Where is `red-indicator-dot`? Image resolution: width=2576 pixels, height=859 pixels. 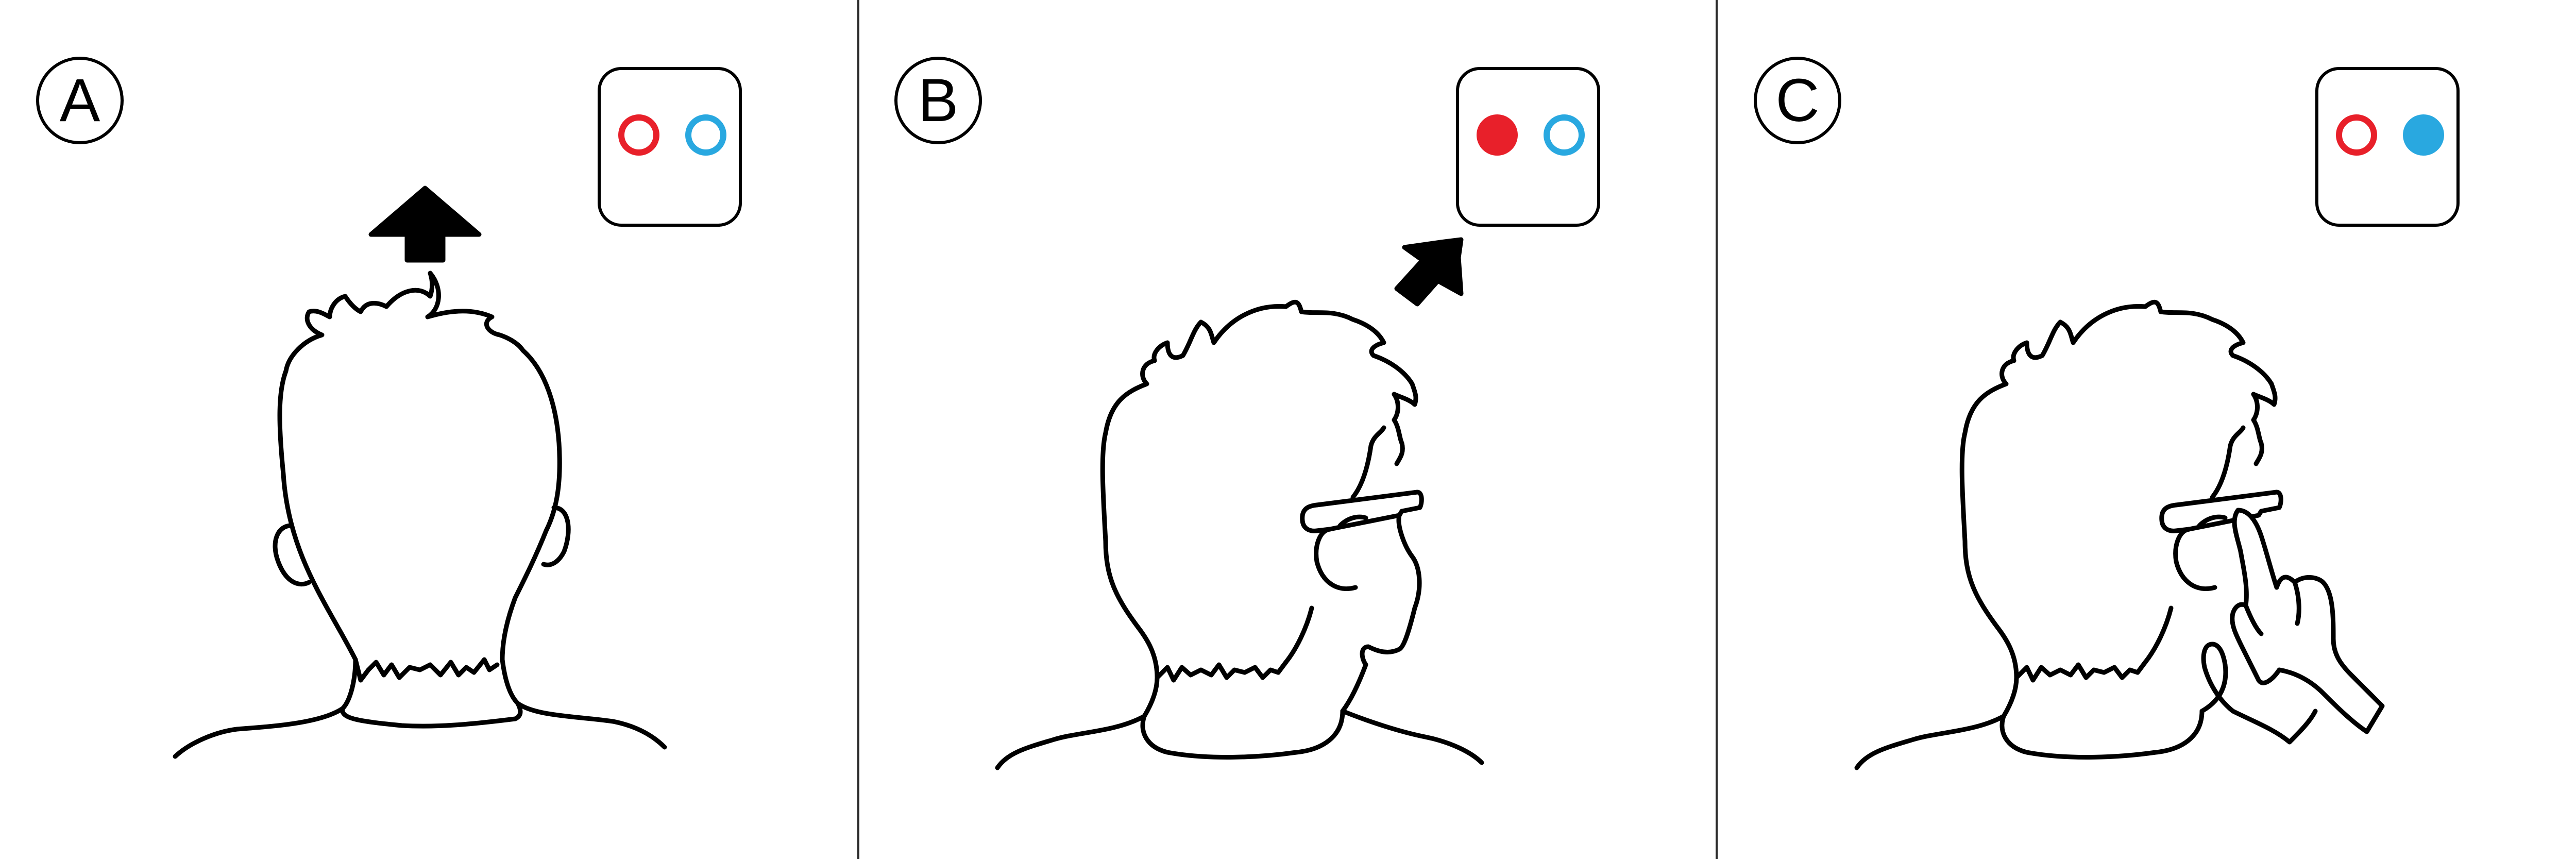 red-indicator-dot is located at coordinates (1498, 135).